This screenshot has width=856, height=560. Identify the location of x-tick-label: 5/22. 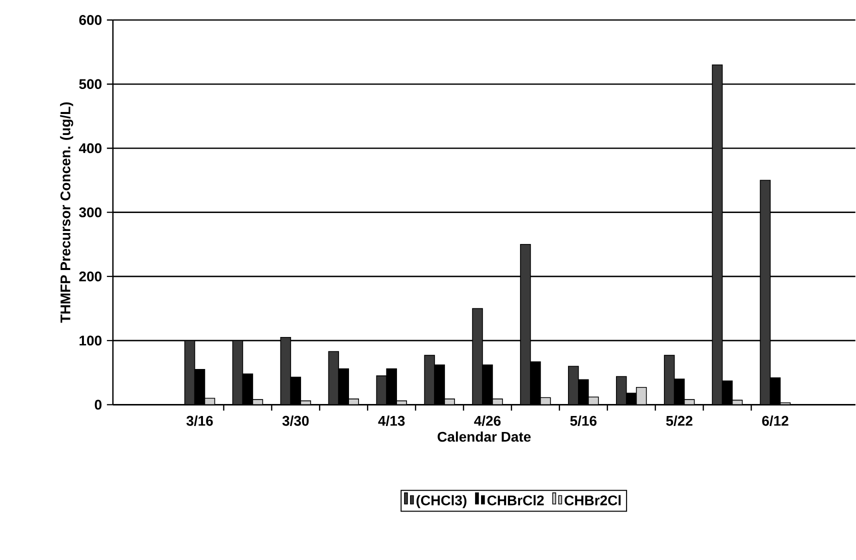
(679, 421).